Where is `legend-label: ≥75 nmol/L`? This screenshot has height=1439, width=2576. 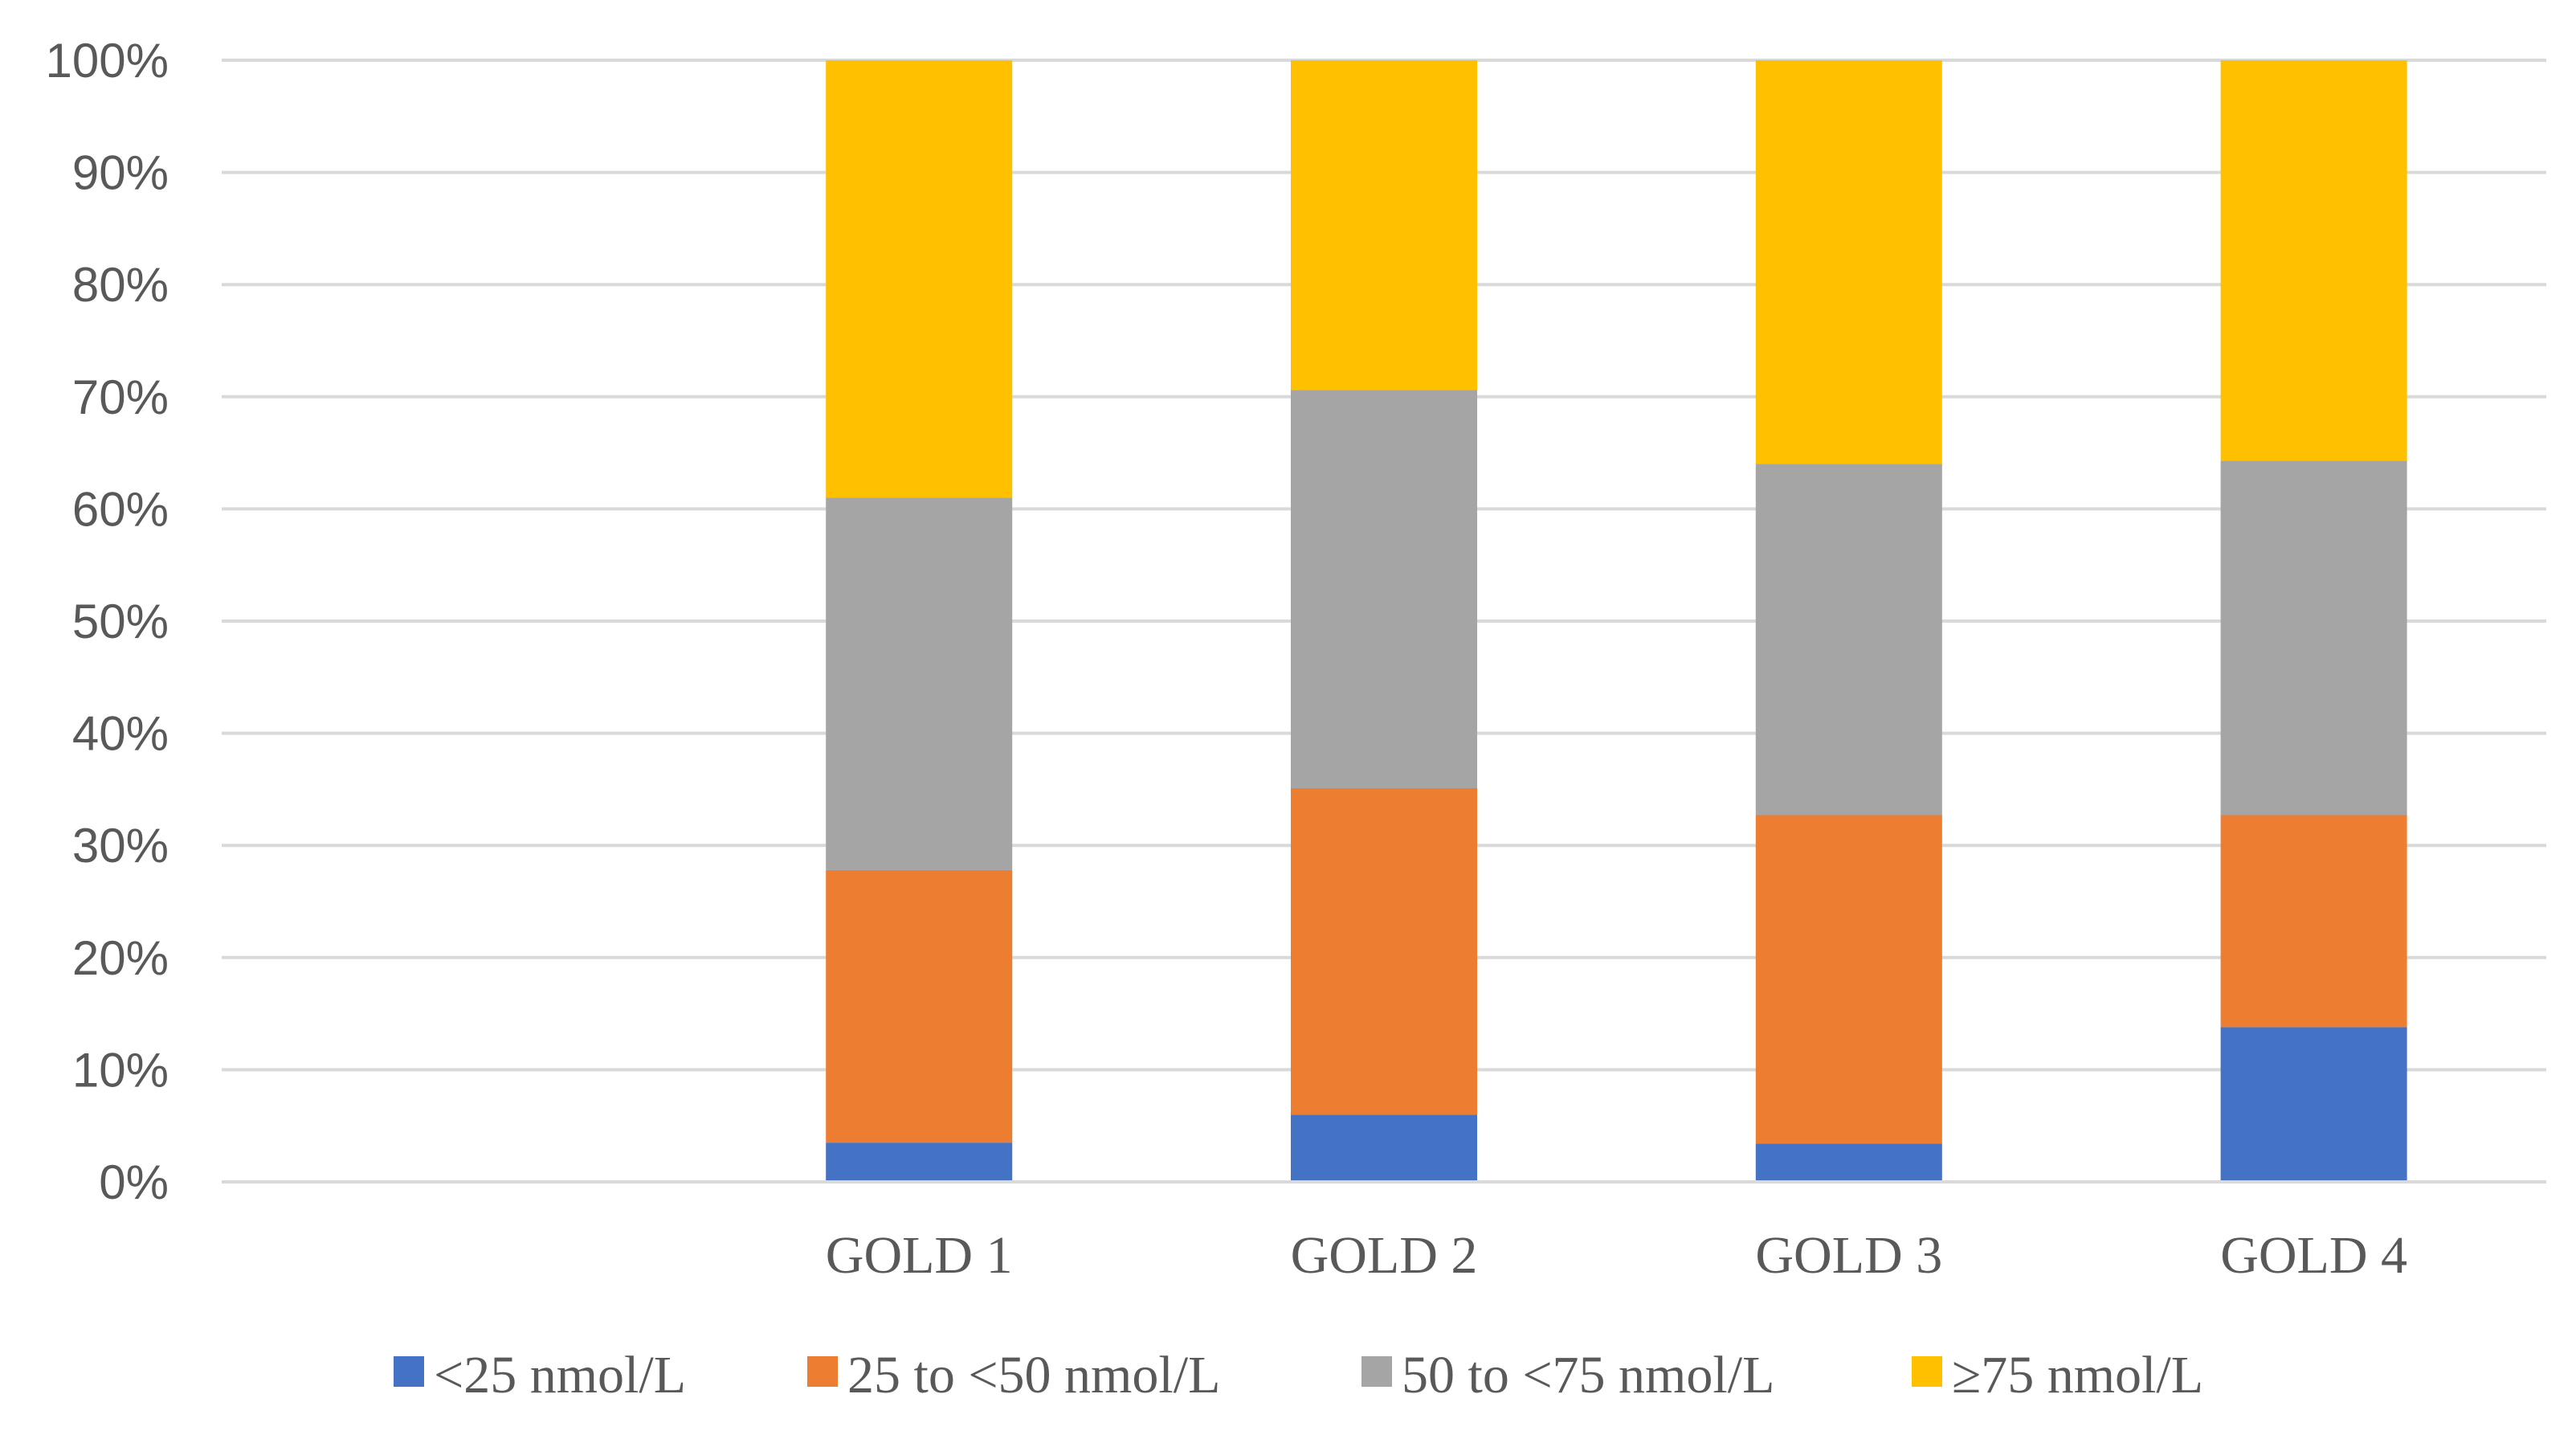 legend-label: ≥75 nmol/L is located at coordinates (2077, 1375).